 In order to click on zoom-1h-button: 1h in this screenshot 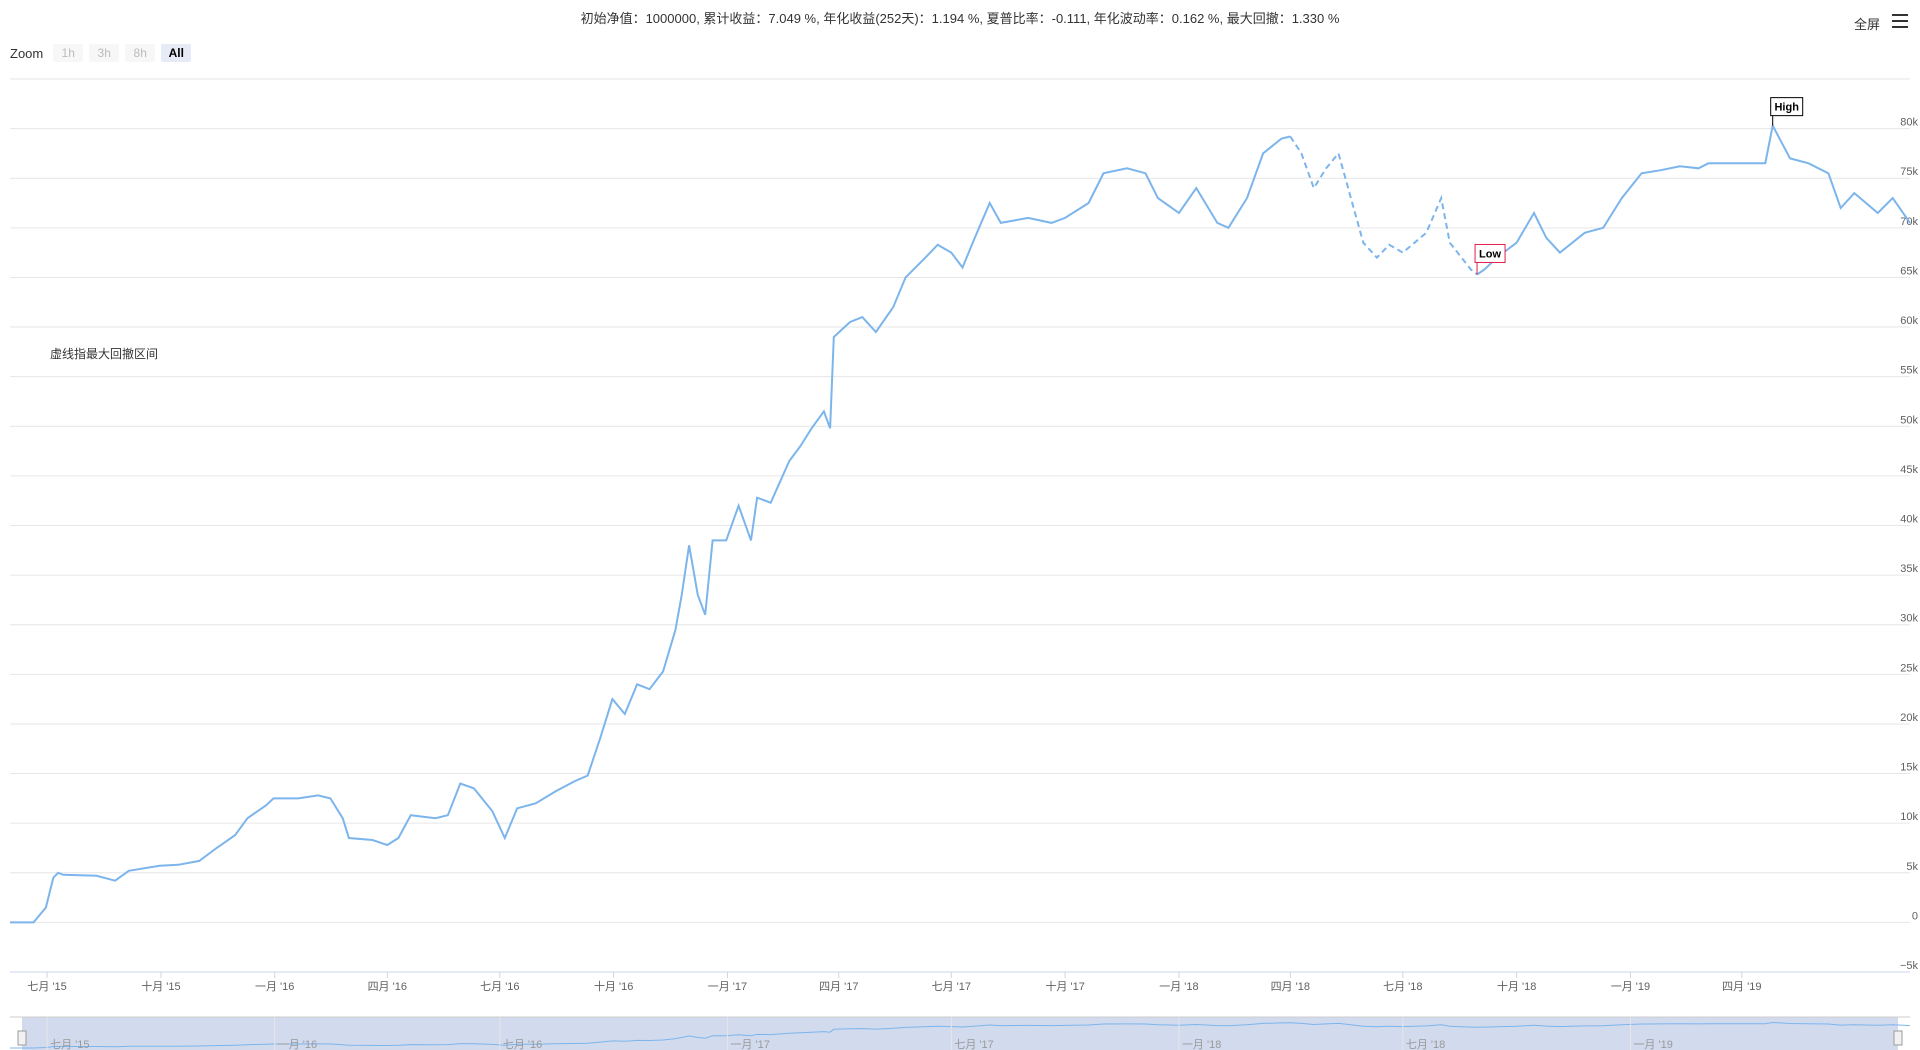, I will do `click(68, 53)`.